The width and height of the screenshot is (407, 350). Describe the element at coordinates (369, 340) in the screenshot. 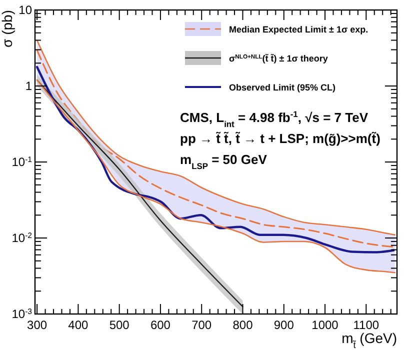

I see `x-axis-title: m$_{t̃}$ (GeV)` at that location.